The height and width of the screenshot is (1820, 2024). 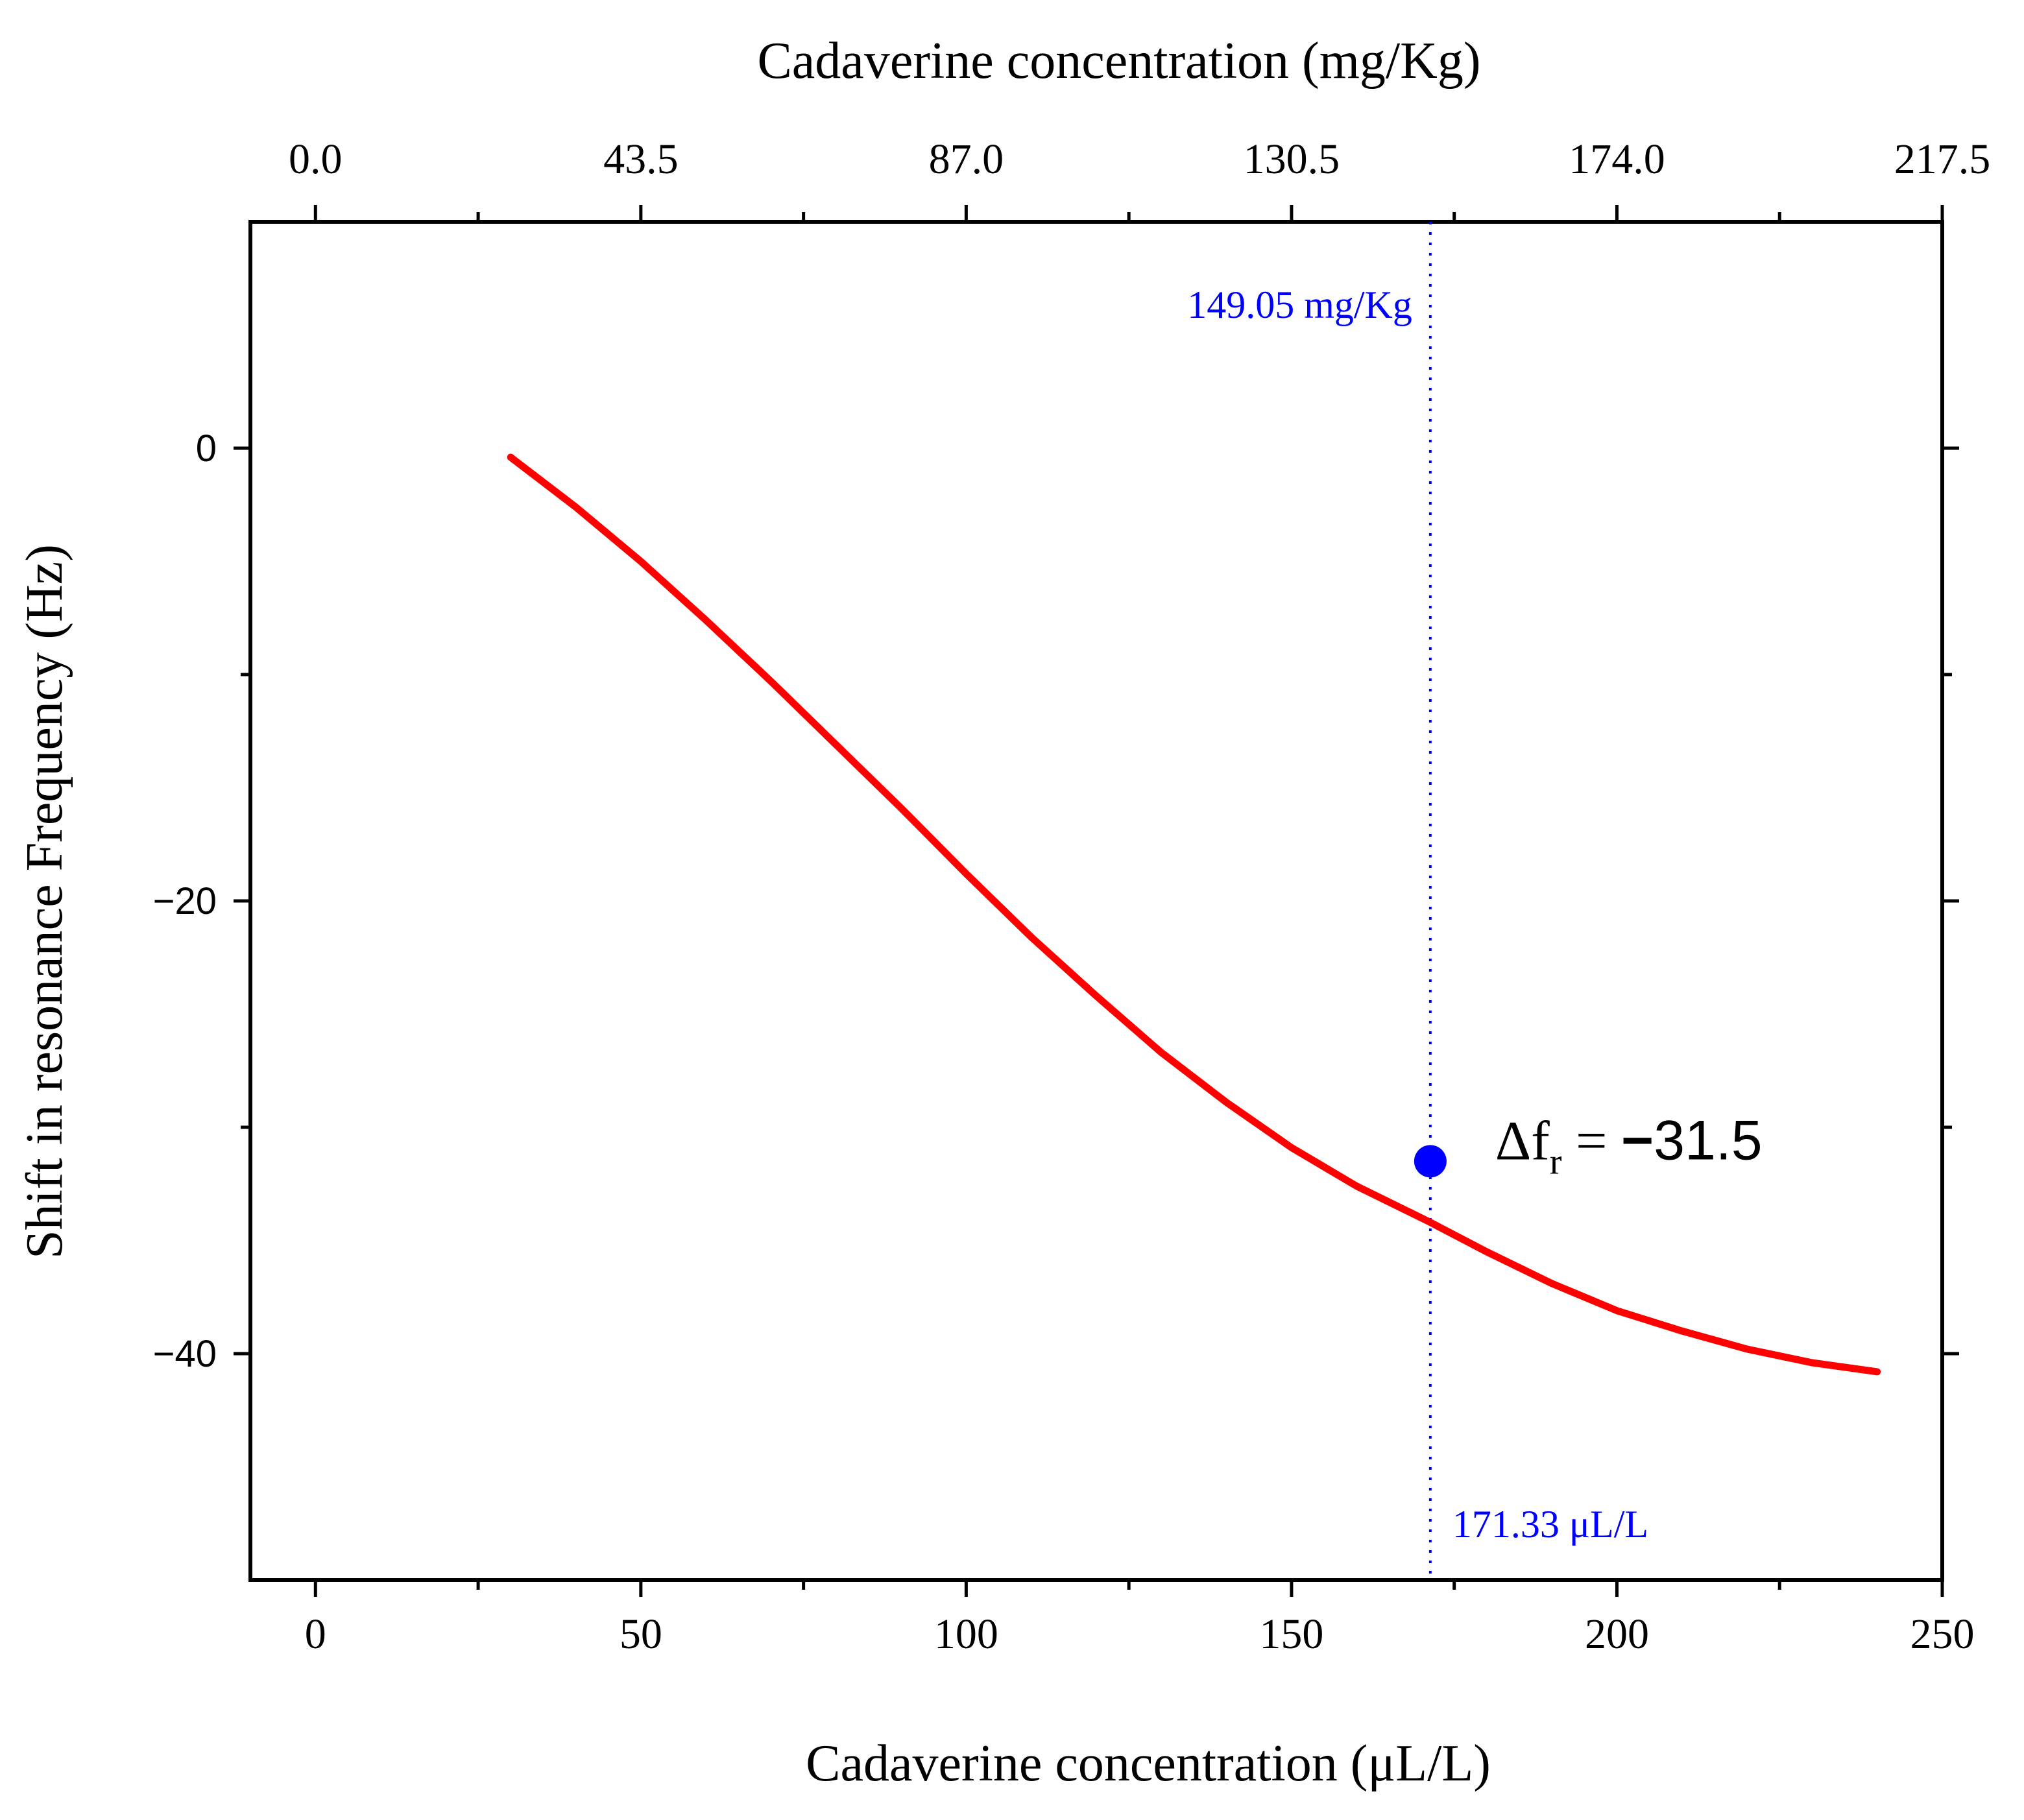 I want to click on y-tick-label: 0, so click(x=207, y=448).